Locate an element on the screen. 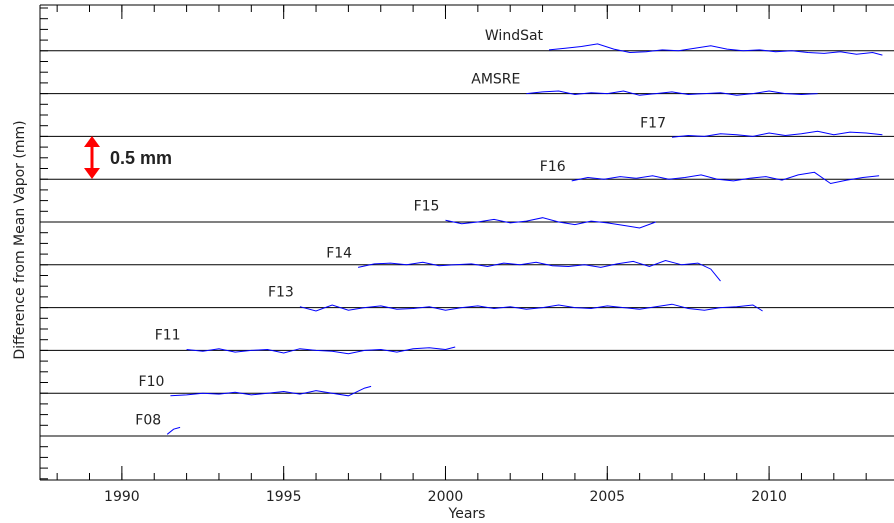 This screenshot has width=894, height=523. x-tick-label: 1995 is located at coordinates (284, 497).